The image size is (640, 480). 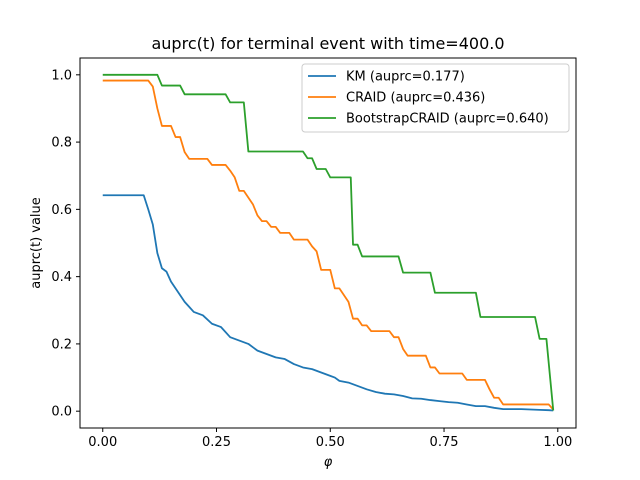 What do you see at coordinates (61, 210) in the screenshot?
I see `y-tick-label: 0.6` at bounding box center [61, 210].